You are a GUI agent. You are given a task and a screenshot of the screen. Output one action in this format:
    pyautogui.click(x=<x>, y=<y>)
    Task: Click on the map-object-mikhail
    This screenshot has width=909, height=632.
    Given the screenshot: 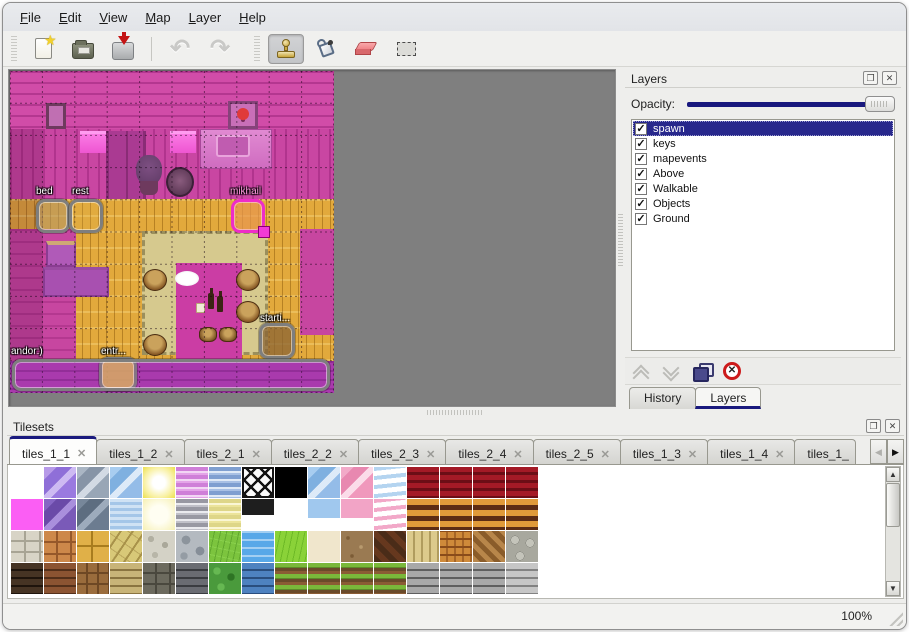 What is the action you would take?
    pyautogui.click(x=250, y=218)
    